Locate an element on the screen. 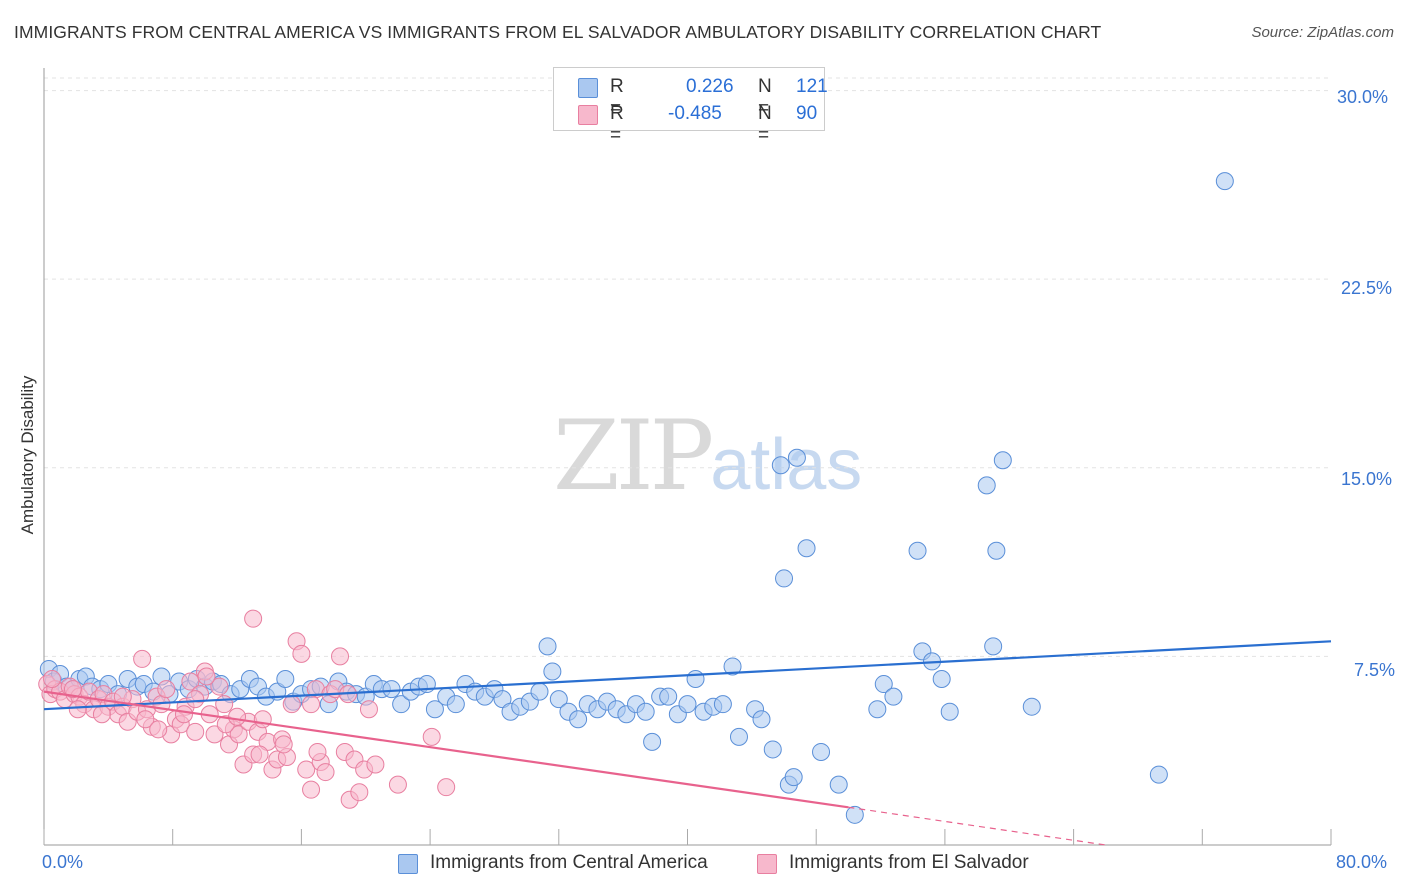 This screenshot has height=892, width=1406. y-tick-30: 30.0% is located at coordinates (1363, 97).